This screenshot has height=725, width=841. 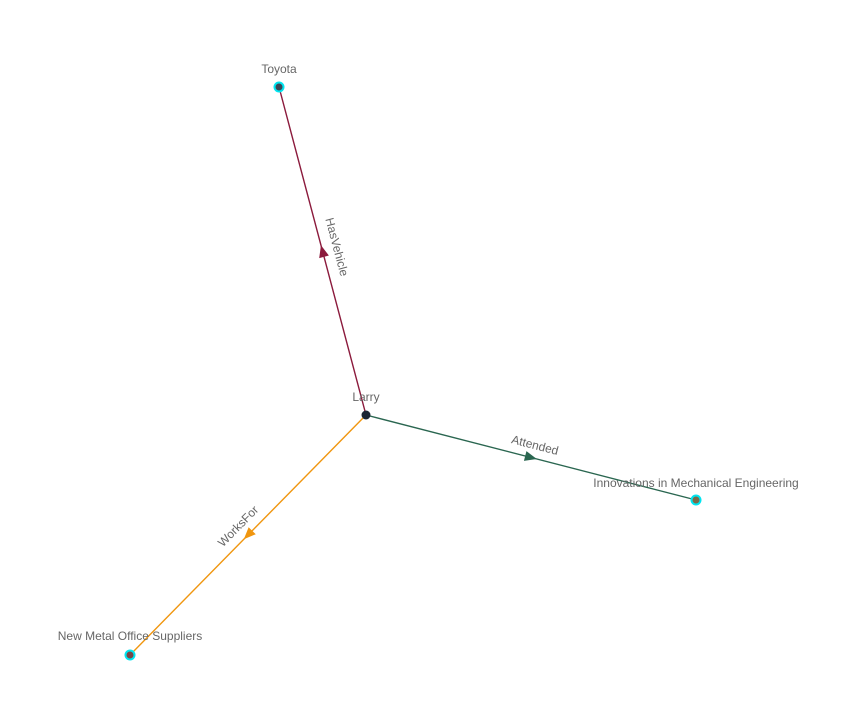 What do you see at coordinates (696, 491) in the screenshot?
I see `node-innov: Innovations in Mechanical Engineering` at bounding box center [696, 491].